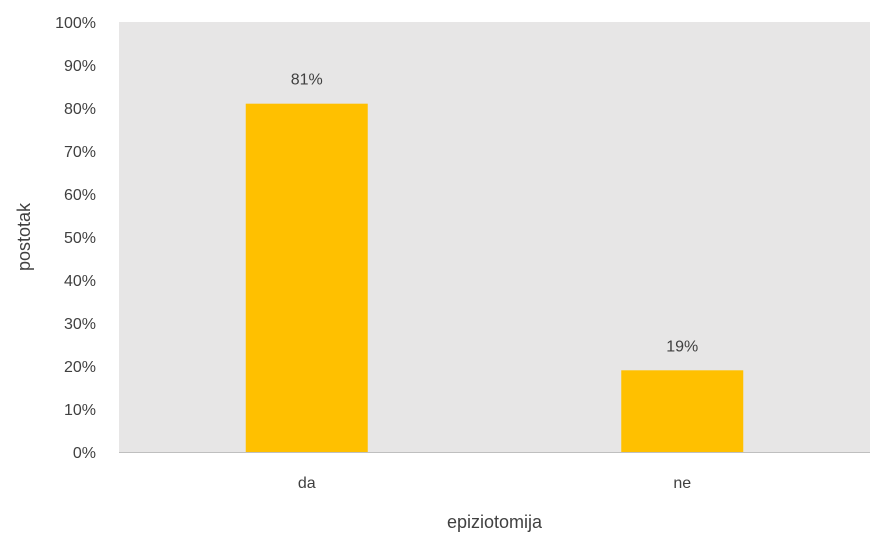  Describe the element at coordinates (682, 483) in the screenshot. I see `x-tick-label-ne: ne` at that location.